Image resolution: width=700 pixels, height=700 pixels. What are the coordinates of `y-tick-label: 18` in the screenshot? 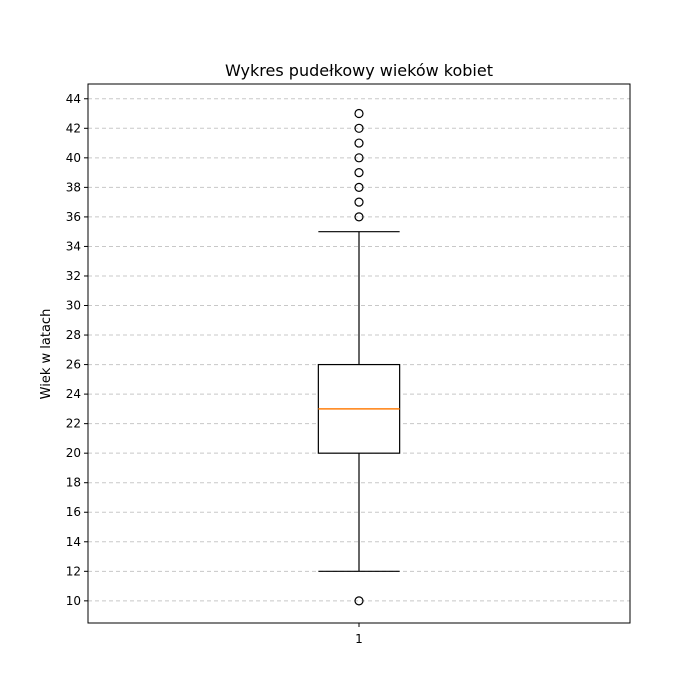 It's located at (73, 483).